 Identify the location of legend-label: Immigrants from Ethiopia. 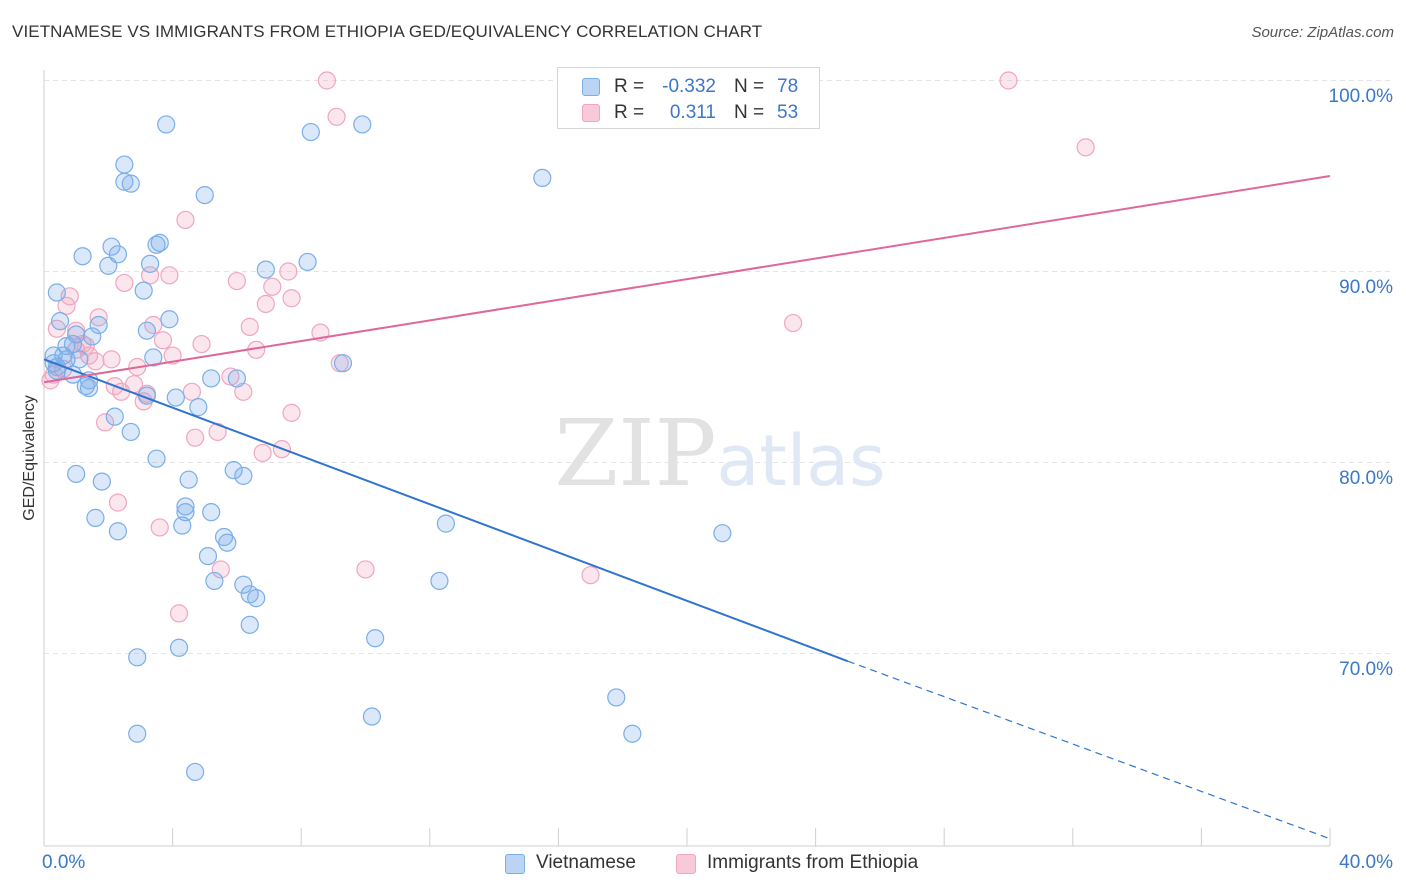
(813, 862).